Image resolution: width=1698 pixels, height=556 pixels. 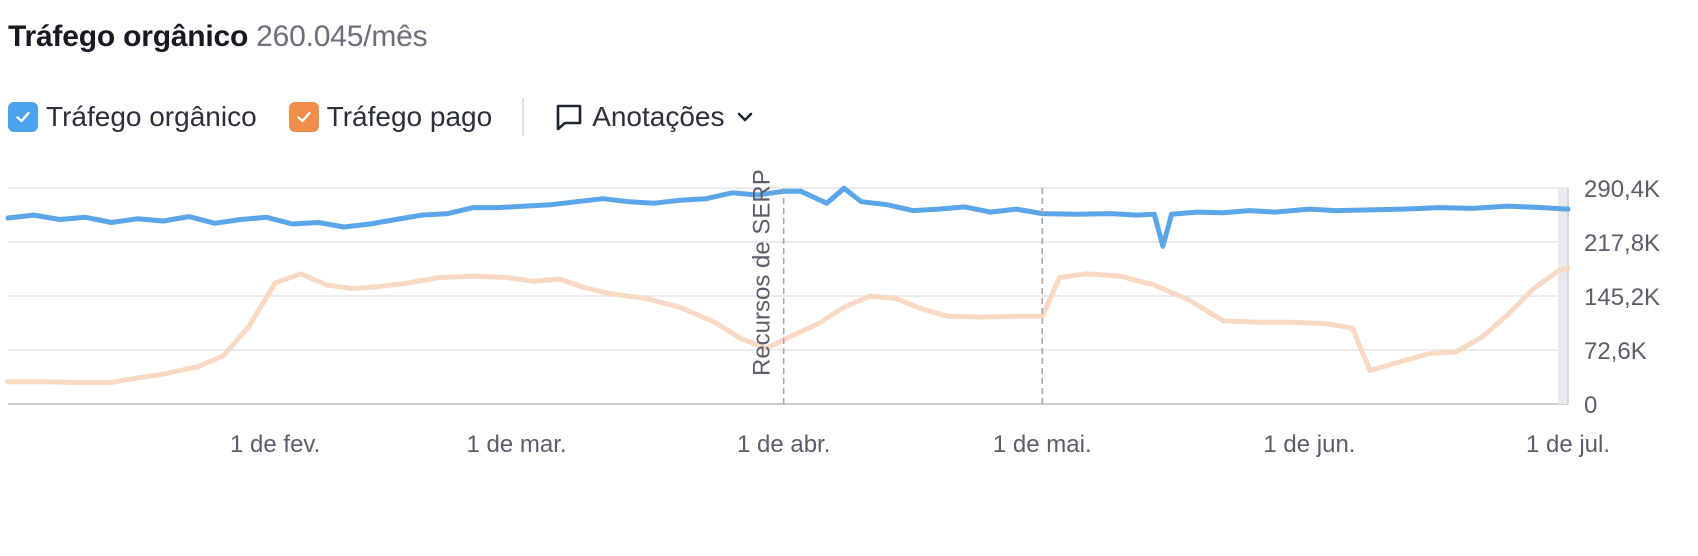 I want to click on chart-title: Tráfego orgânico, so click(x=128, y=36).